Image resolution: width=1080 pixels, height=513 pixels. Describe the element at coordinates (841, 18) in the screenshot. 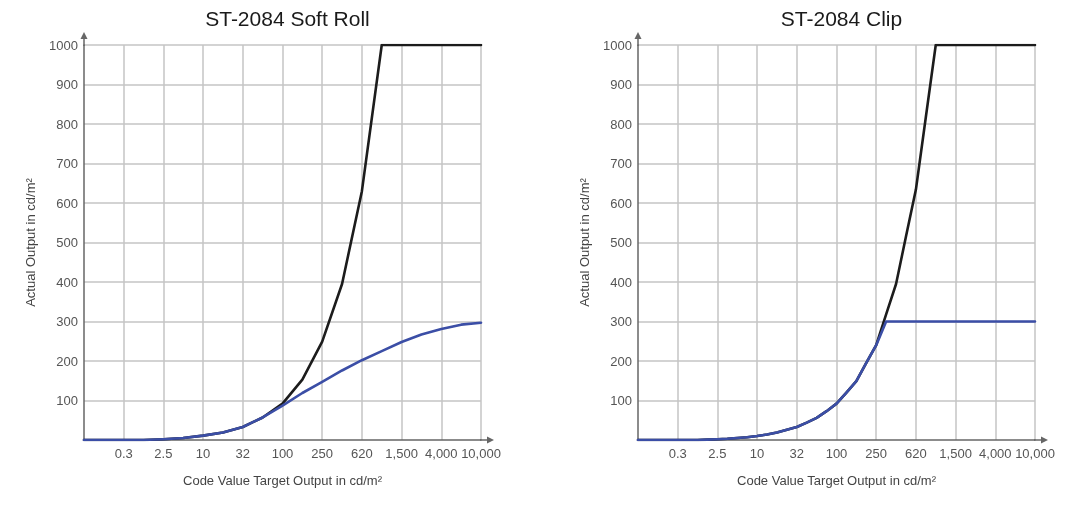

I see `chart-title: ST-2084 Clip` at that location.